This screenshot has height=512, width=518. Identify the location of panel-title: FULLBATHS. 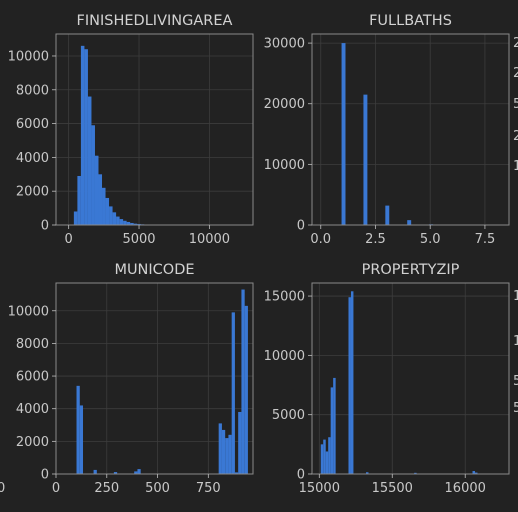
(410, 21).